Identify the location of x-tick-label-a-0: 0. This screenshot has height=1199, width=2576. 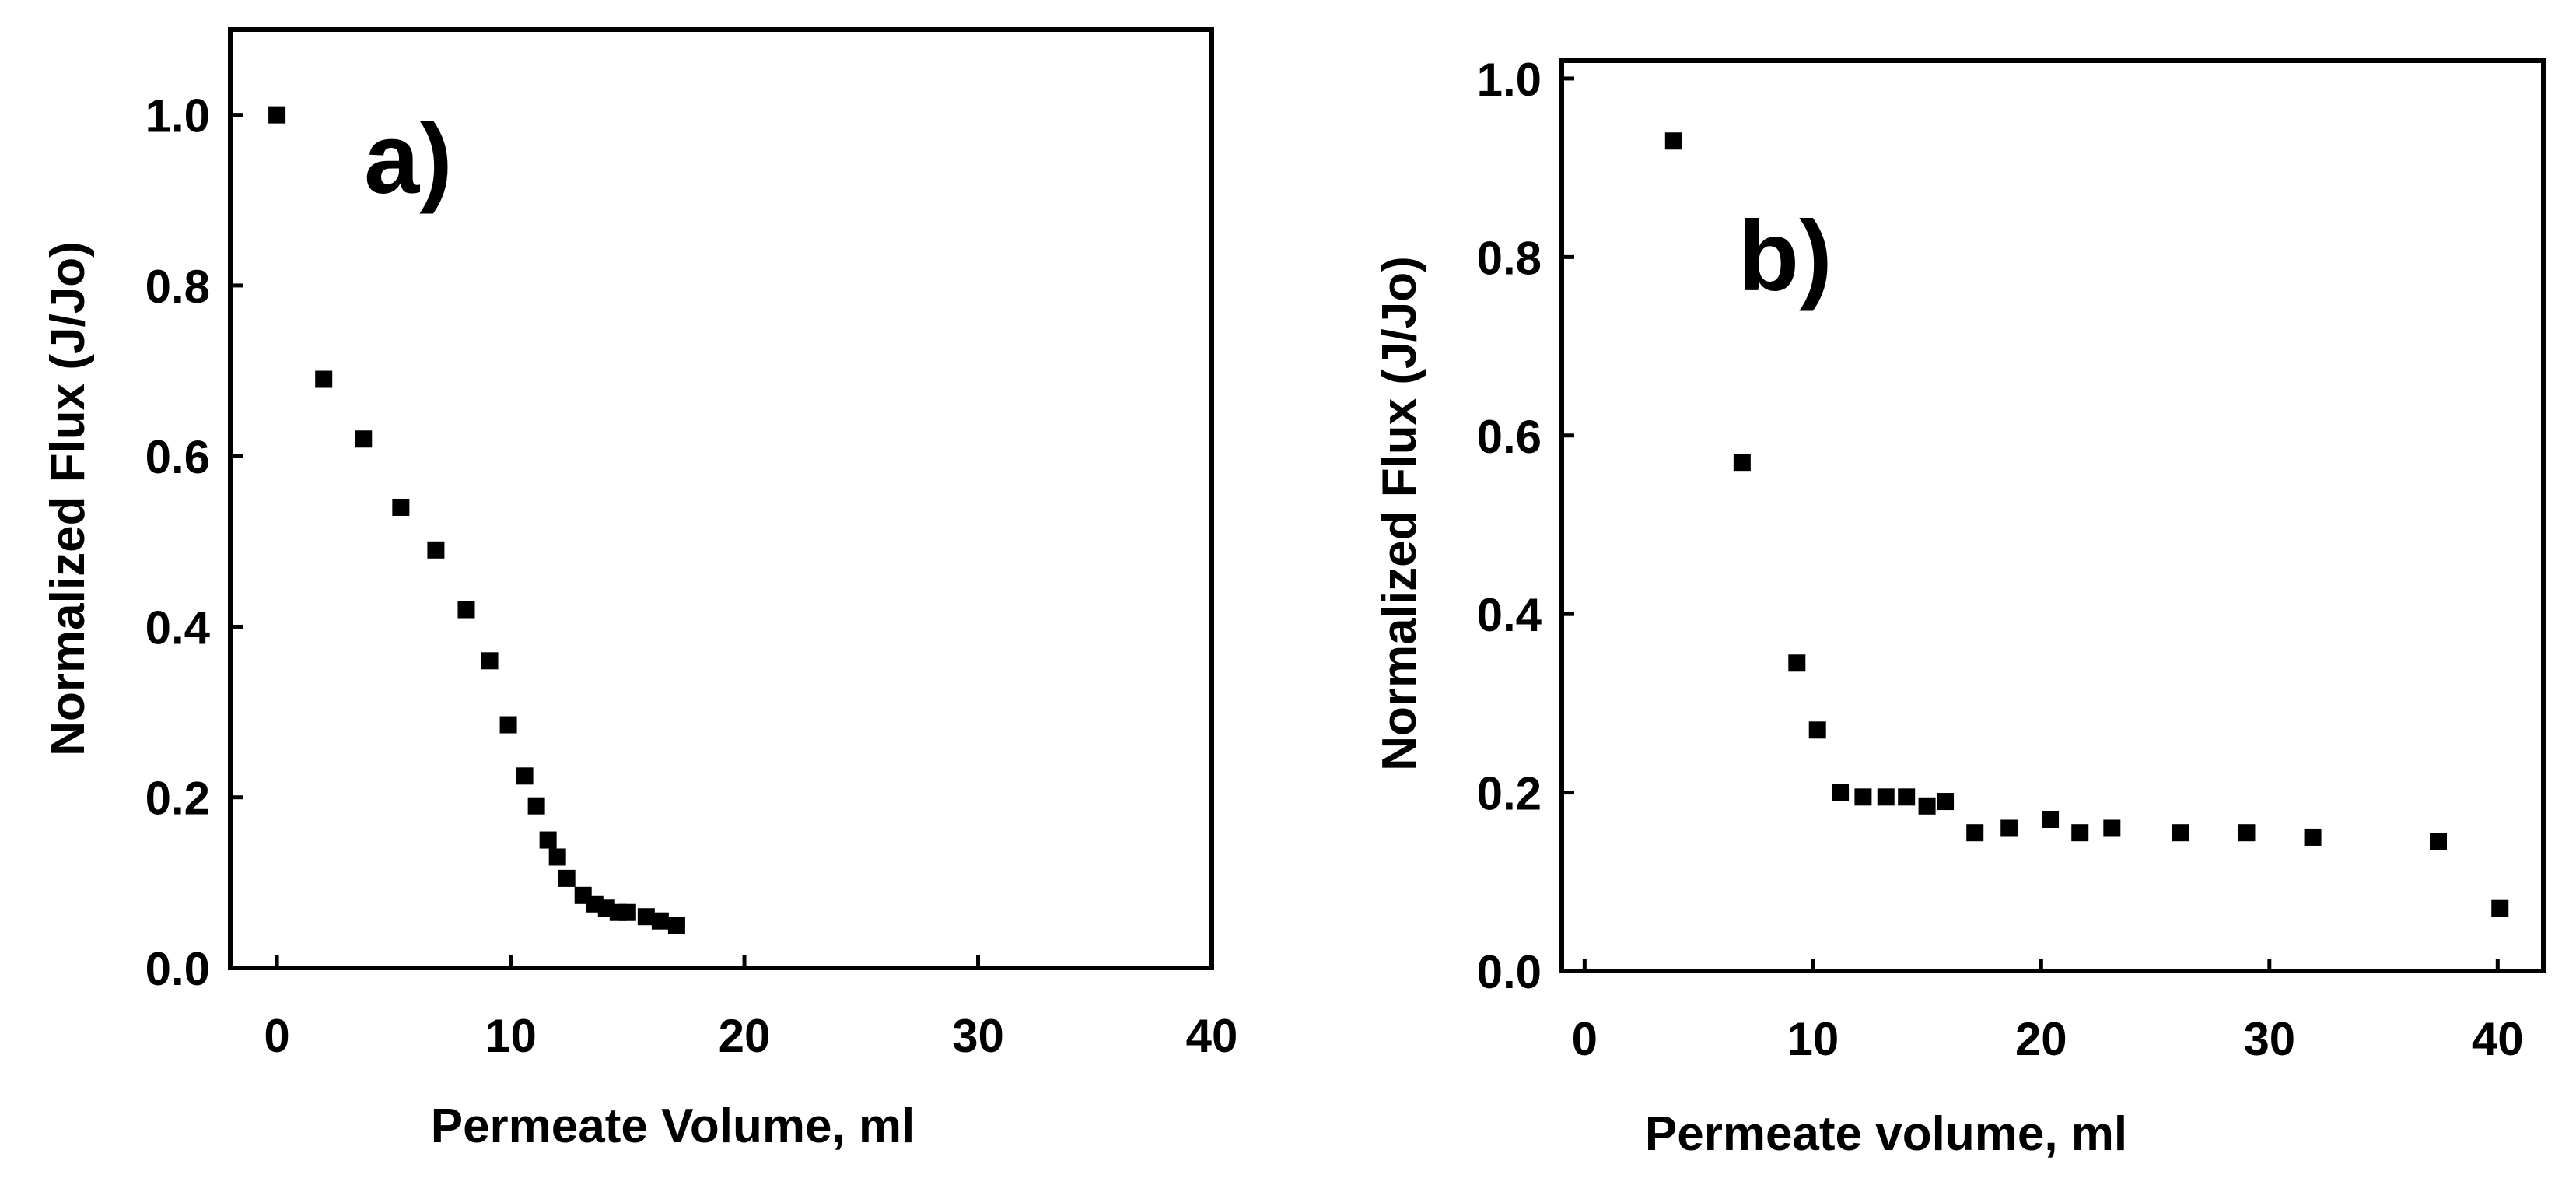
(276, 1036).